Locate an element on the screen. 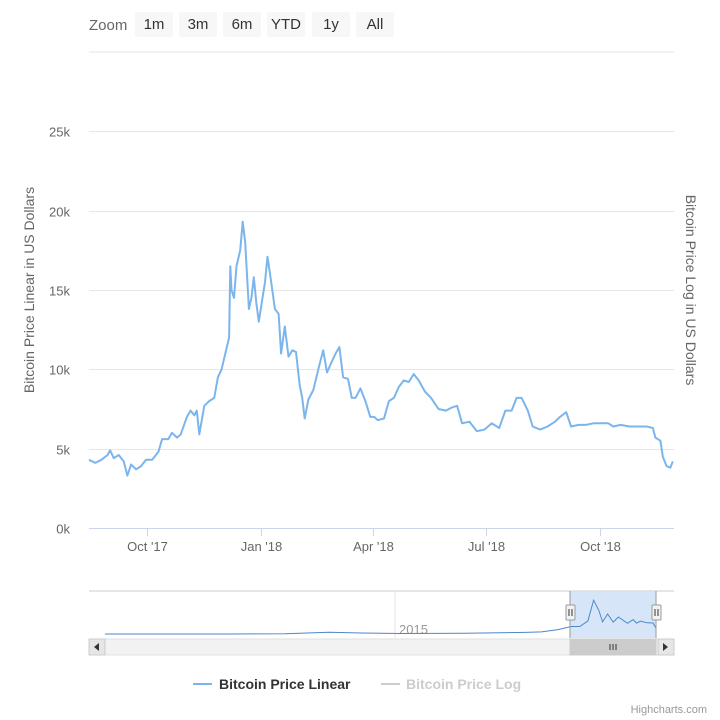 The width and height of the screenshot is (720, 720). navigator-tick-label: 2015 is located at coordinates (413, 629).